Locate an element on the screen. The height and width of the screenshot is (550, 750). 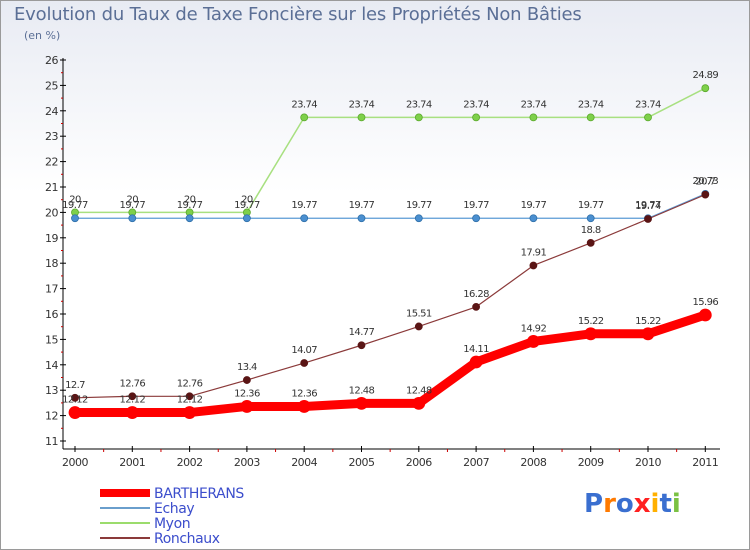
data-label-ronchaux: 16.28 is located at coordinates (476, 294).